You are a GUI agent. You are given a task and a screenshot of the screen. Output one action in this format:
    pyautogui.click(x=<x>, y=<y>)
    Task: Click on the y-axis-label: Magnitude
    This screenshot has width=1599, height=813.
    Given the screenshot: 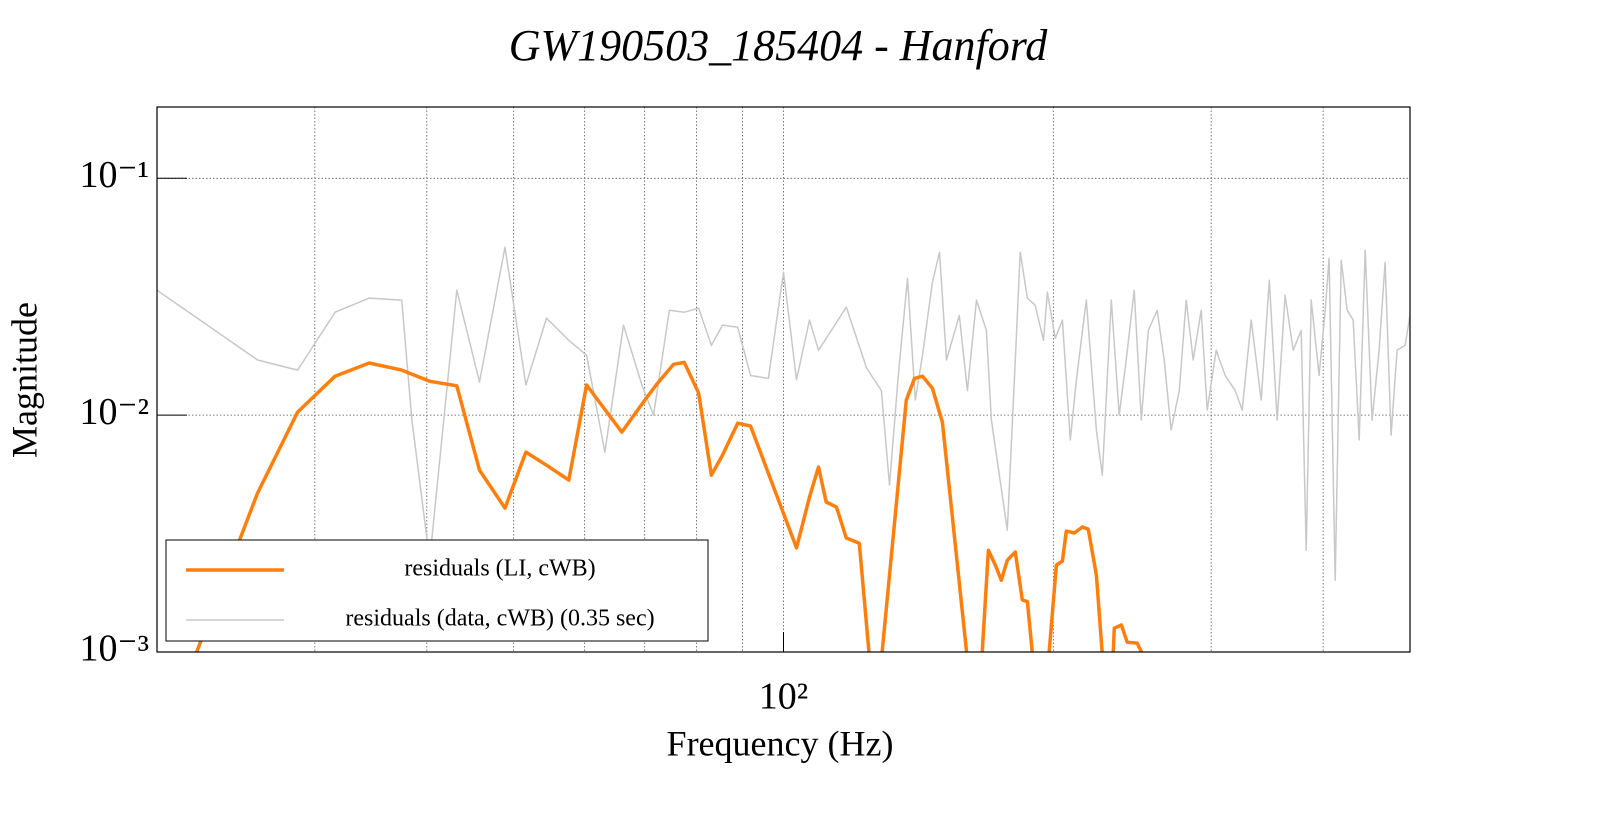 What is the action you would take?
    pyautogui.click(x=24, y=380)
    